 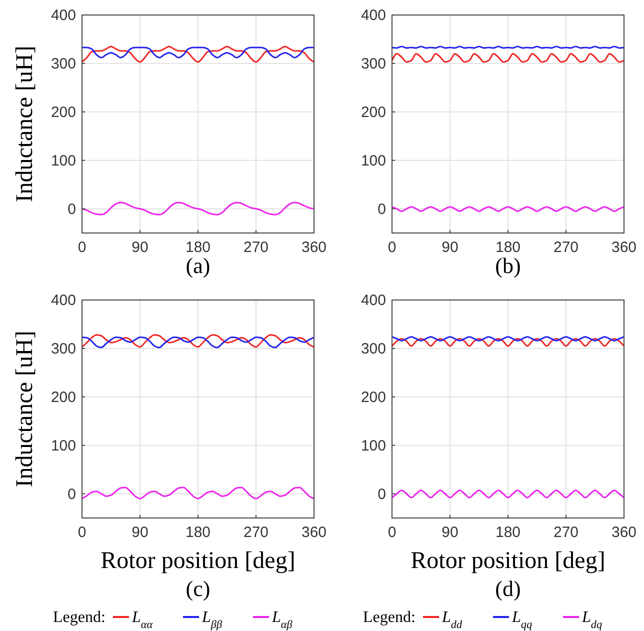 What do you see at coordinates (508, 265) in the screenshot?
I see `text: (b)` at bounding box center [508, 265].